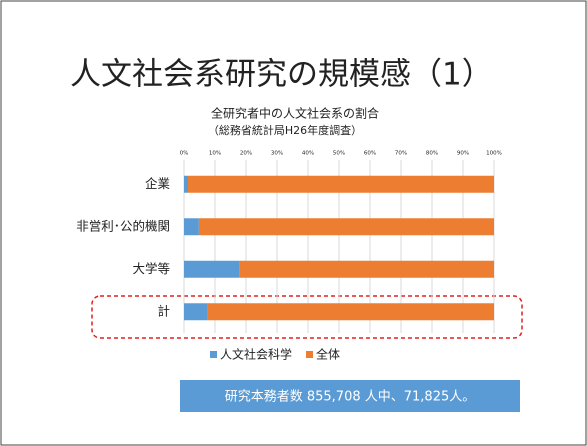  Describe the element at coordinates (328, 354) in the screenshot. I see `legend-label: 全体` at that location.